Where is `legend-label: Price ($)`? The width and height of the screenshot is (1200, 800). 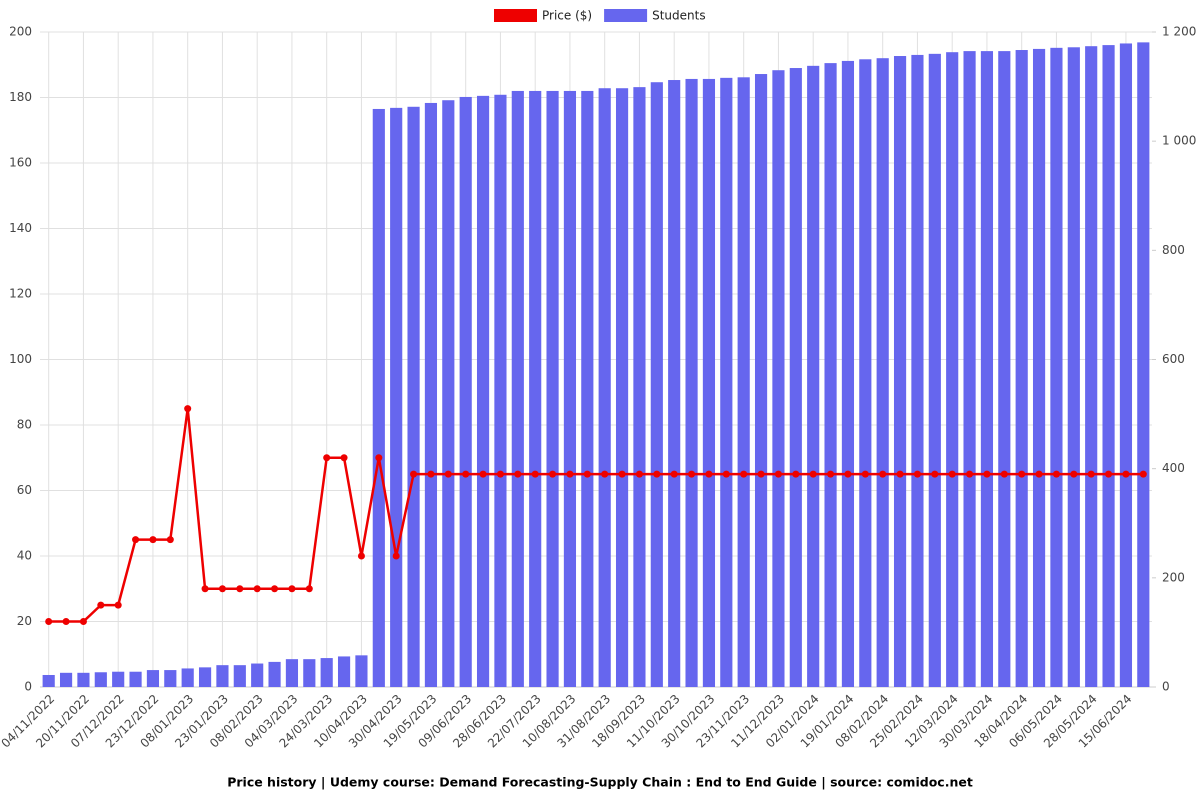
legend-label: Price ($) is located at coordinates (567, 16).